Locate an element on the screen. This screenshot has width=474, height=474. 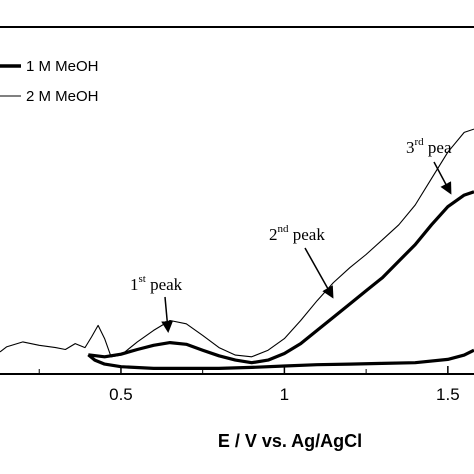
legend-label-1m: 1 M MeOH is located at coordinates (62, 66).